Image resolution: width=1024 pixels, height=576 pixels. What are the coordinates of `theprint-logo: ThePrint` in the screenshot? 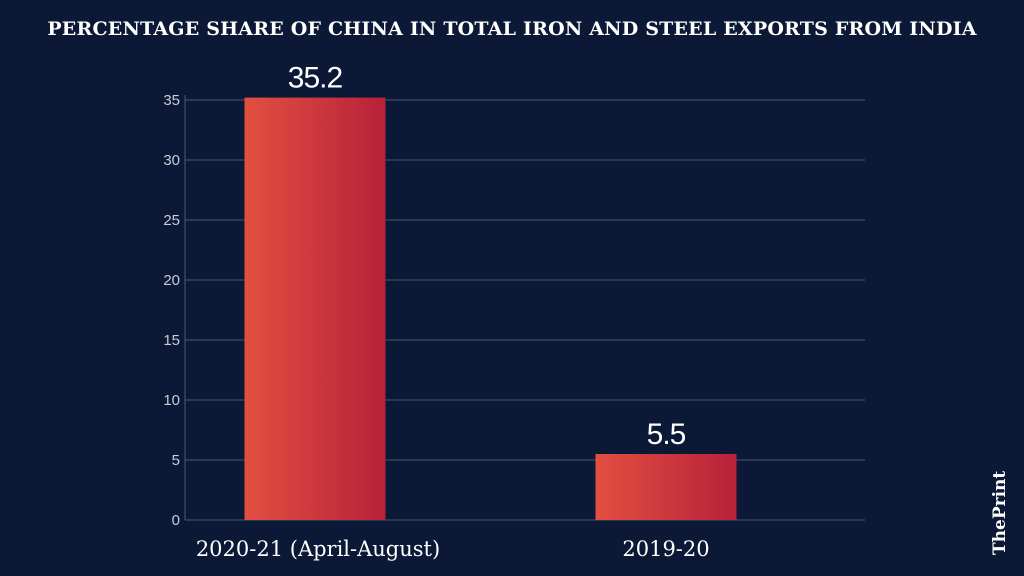 It's located at (1000, 512).